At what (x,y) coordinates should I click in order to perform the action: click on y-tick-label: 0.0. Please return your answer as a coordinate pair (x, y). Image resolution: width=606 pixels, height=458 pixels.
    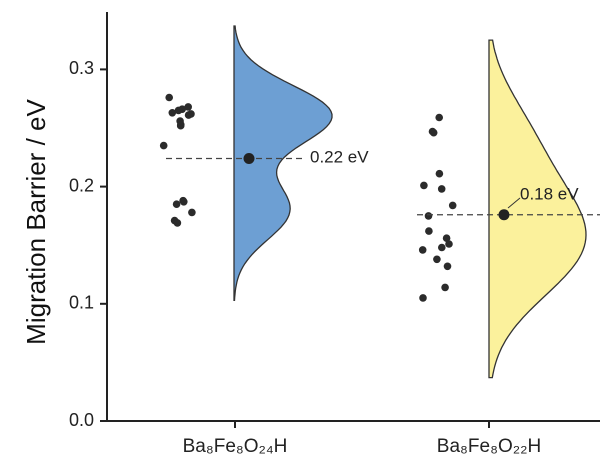
    Looking at the image, I should click on (81, 420).